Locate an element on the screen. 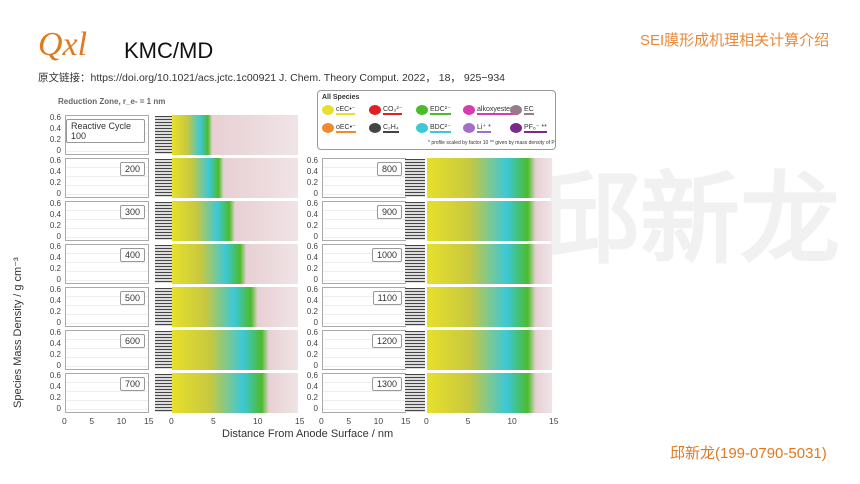  x-axis-label: Distance From Anode Surface / nm is located at coordinates (308, 434).